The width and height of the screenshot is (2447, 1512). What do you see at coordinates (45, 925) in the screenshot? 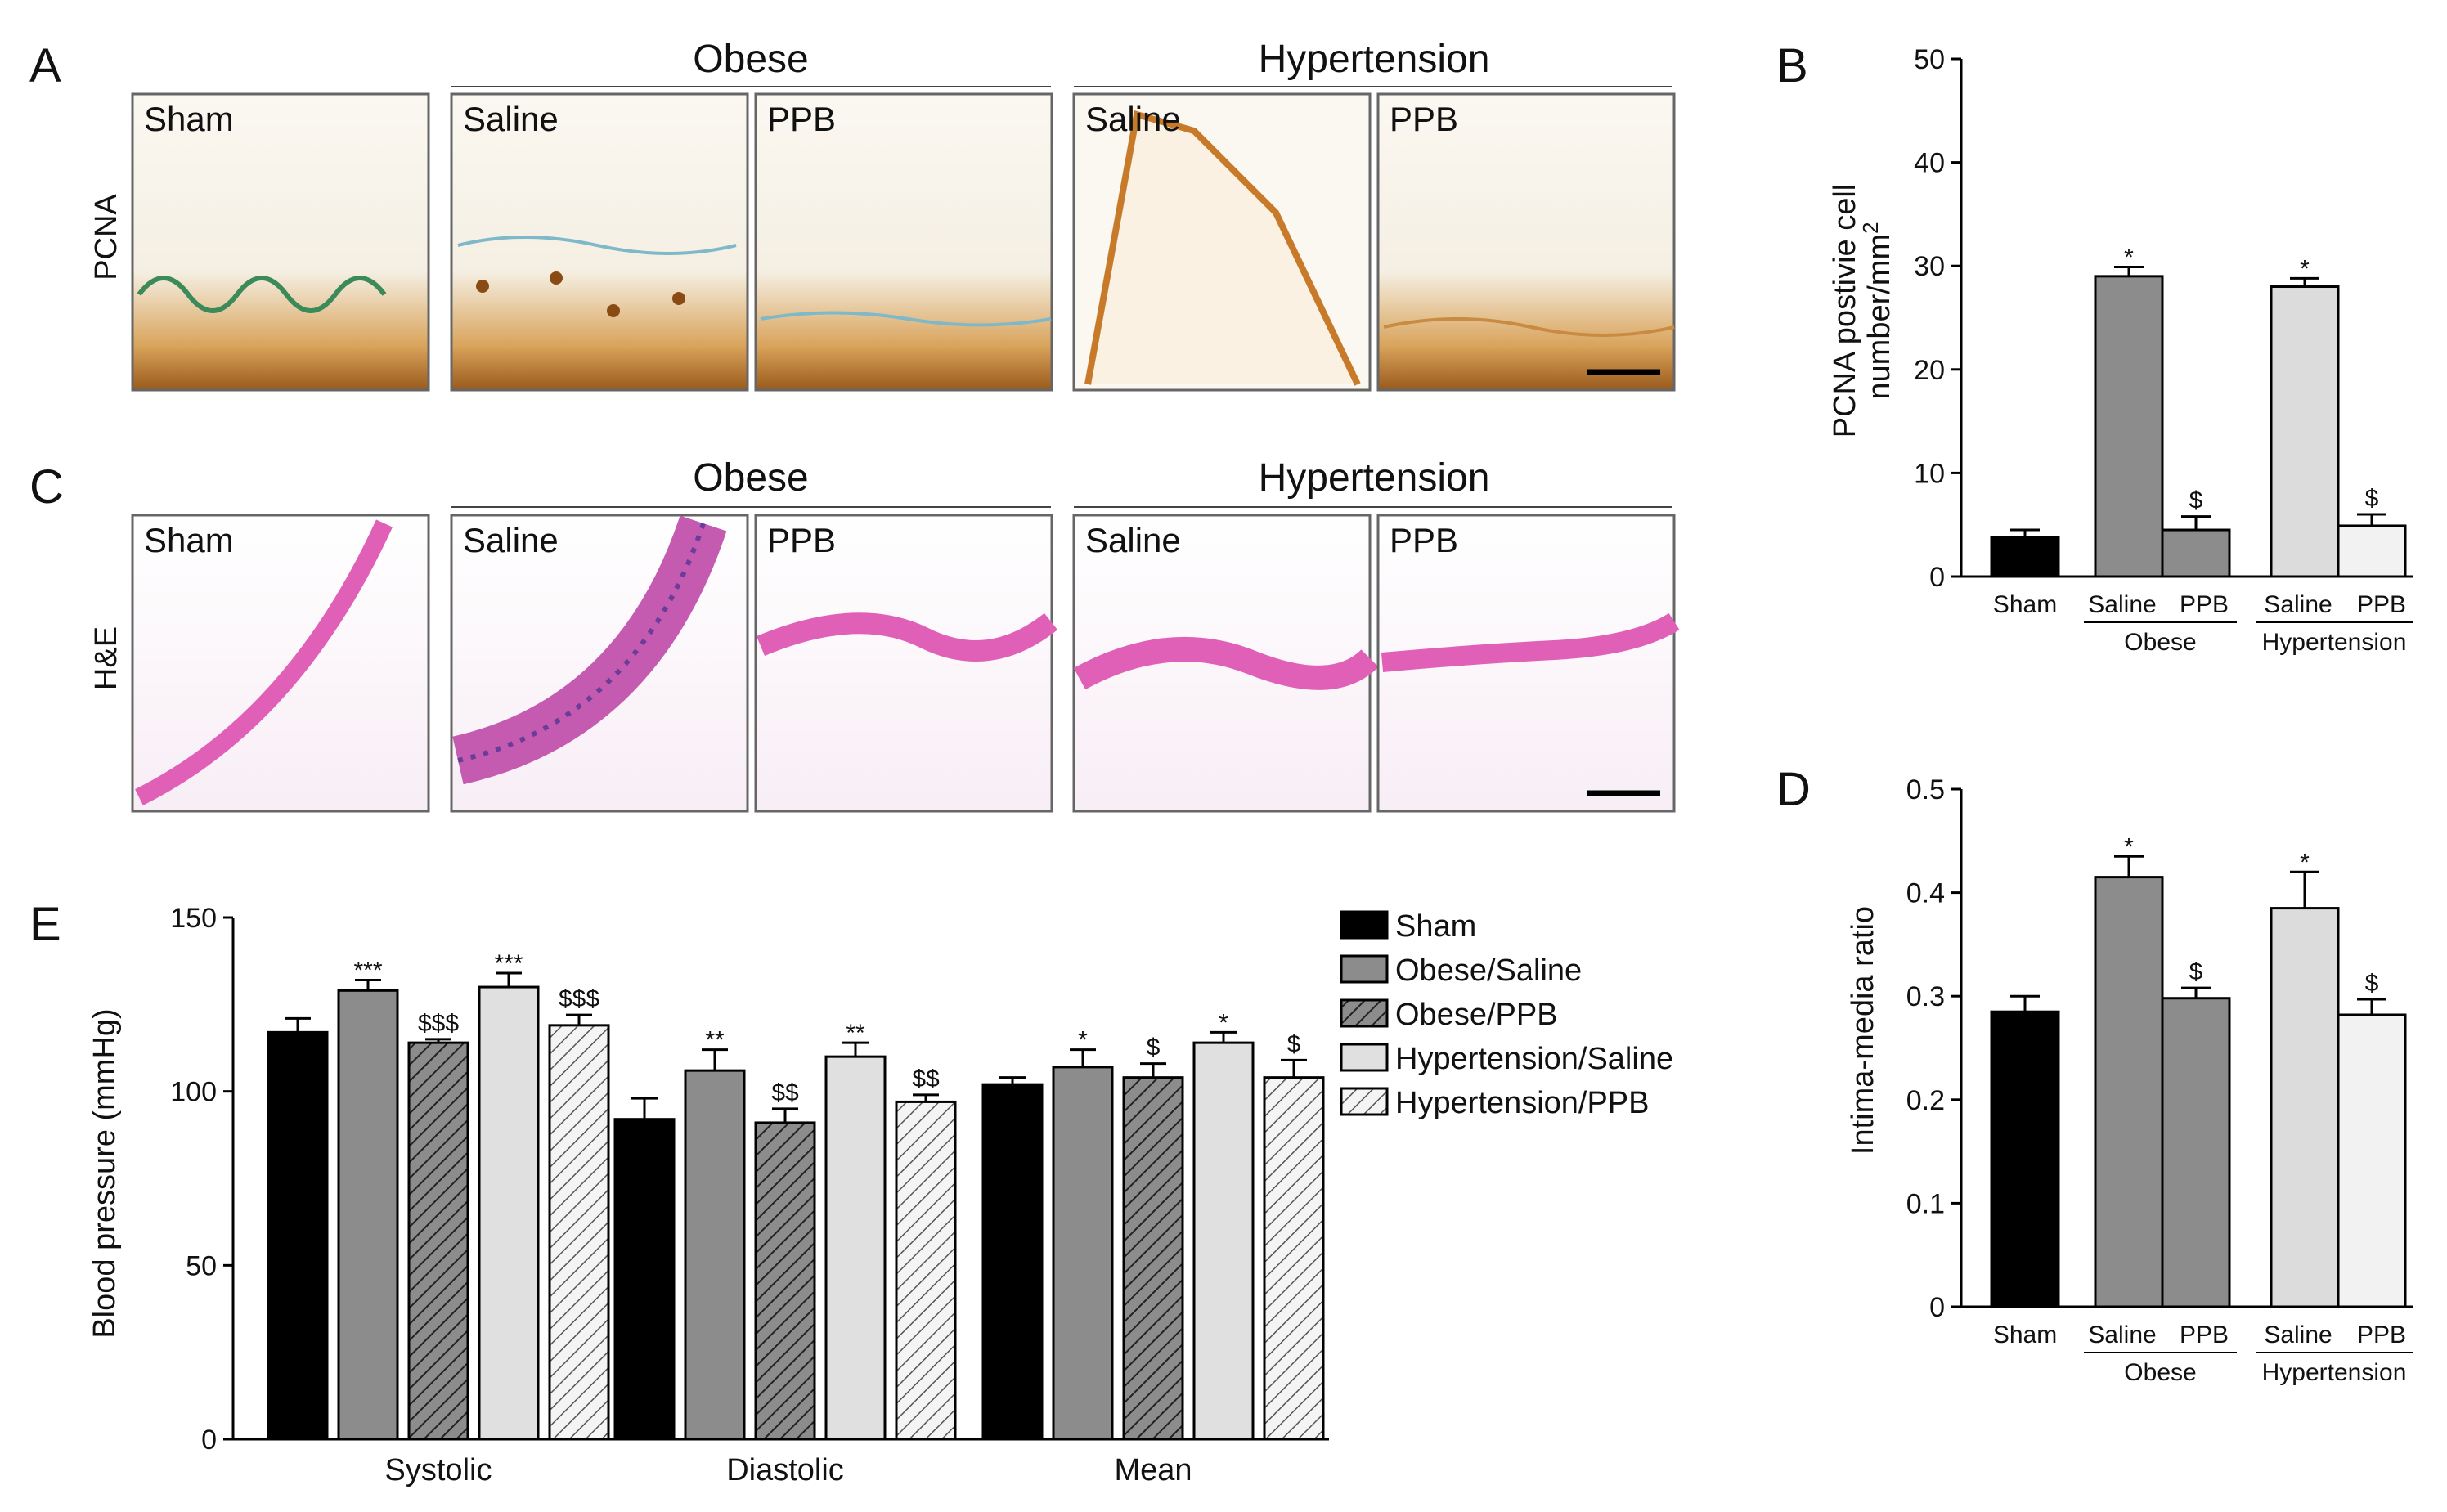
I see `panel-letter-e: E` at bounding box center [45, 925].